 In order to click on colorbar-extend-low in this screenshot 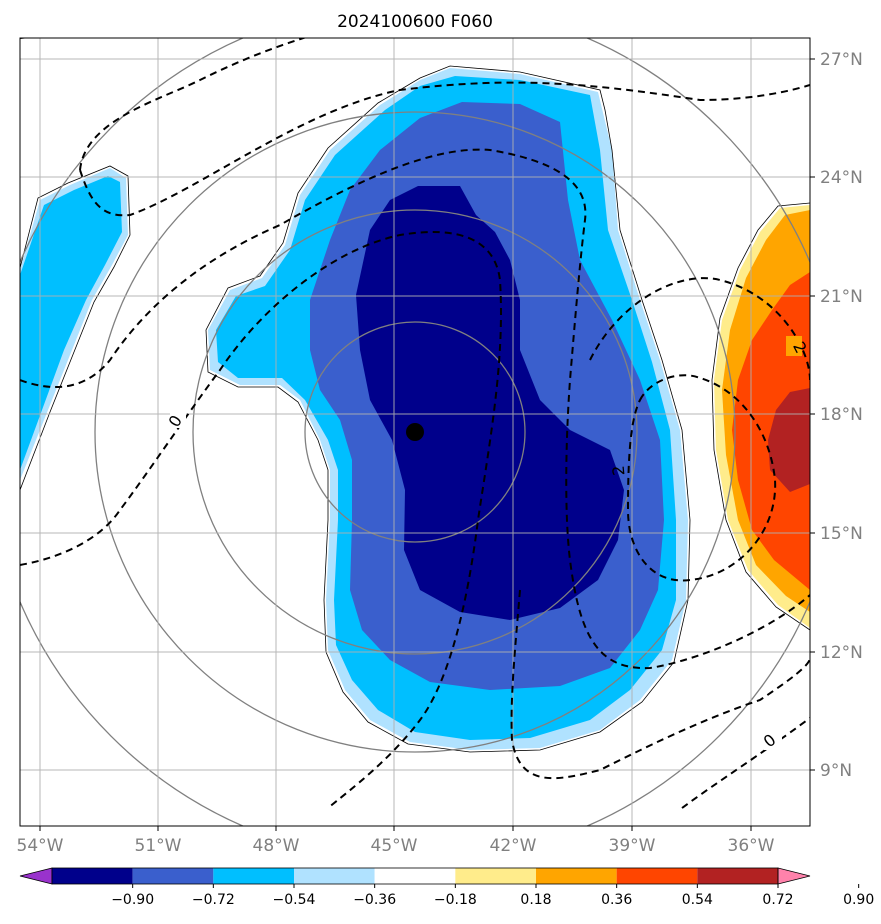, I will do `click(36, 876)`.